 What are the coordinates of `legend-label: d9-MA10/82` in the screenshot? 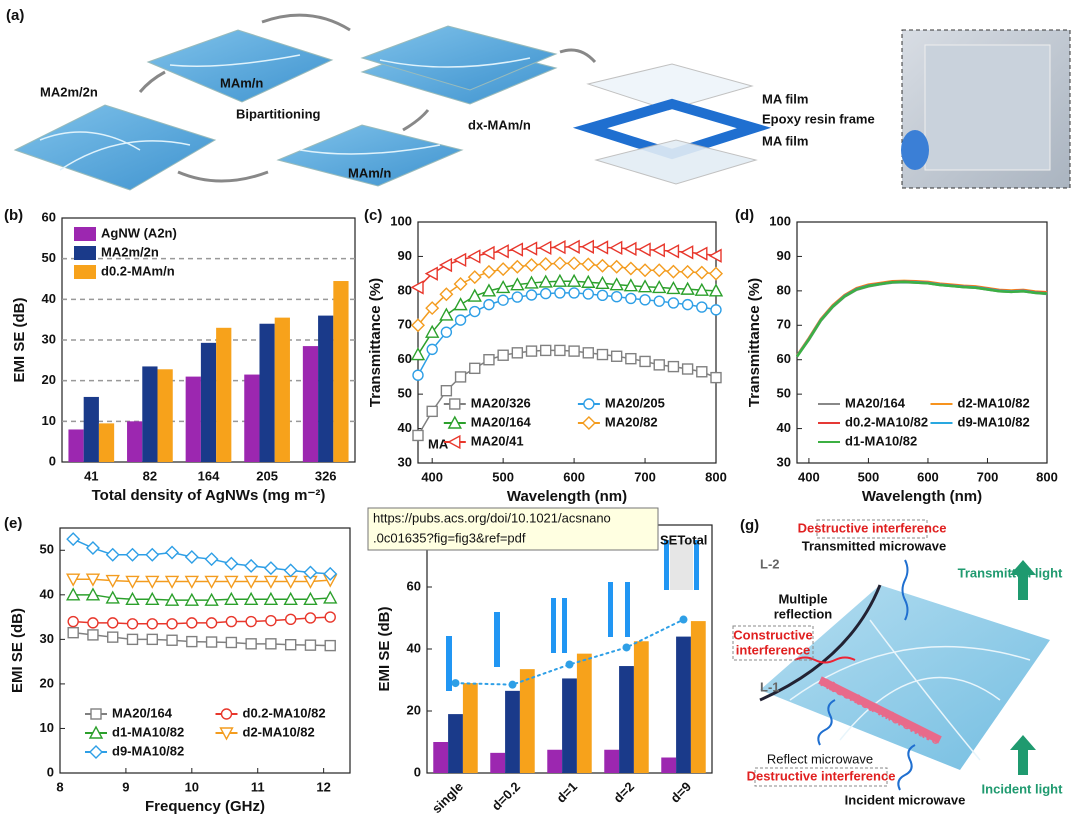 It's located at (994, 421).